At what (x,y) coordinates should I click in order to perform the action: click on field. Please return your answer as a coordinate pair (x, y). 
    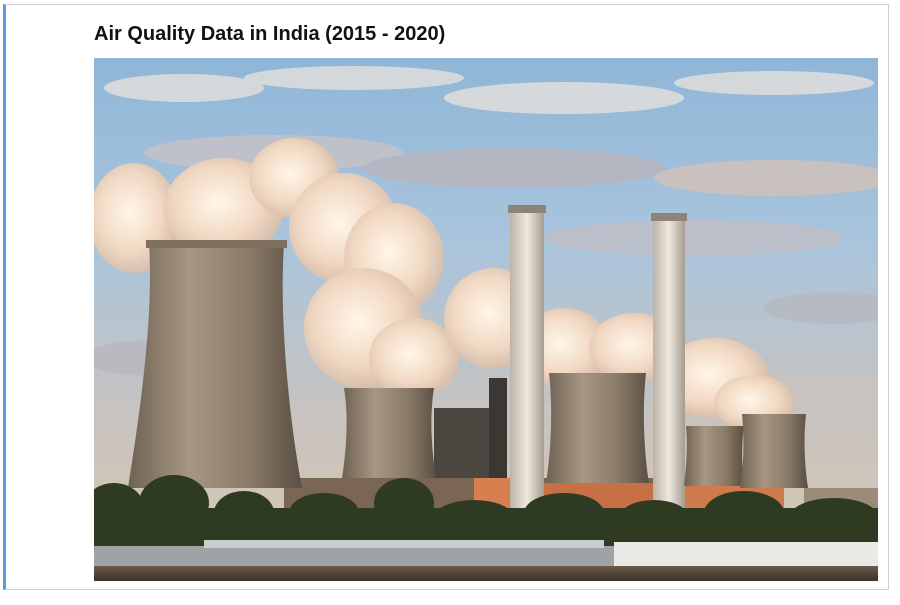
    Looking at the image, I should click on (486, 573).